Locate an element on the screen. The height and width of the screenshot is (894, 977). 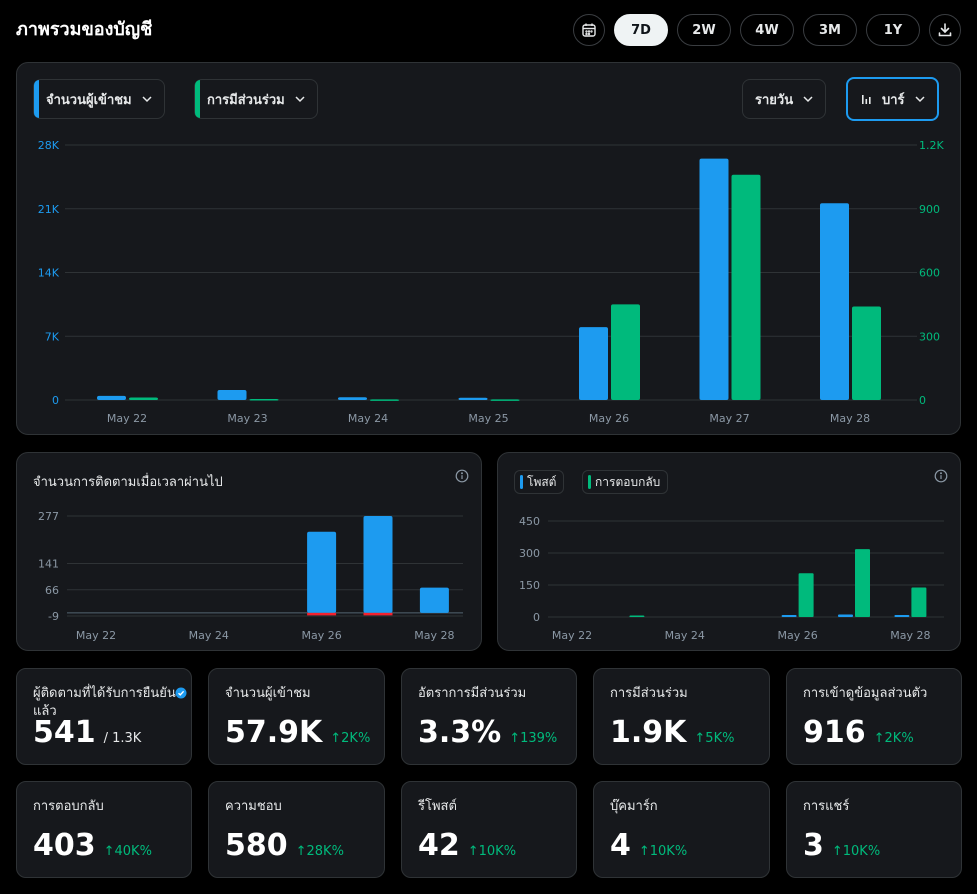
reposts-card: รีโพสต์ 42 ↑10K% is located at coordinates (489, 829).